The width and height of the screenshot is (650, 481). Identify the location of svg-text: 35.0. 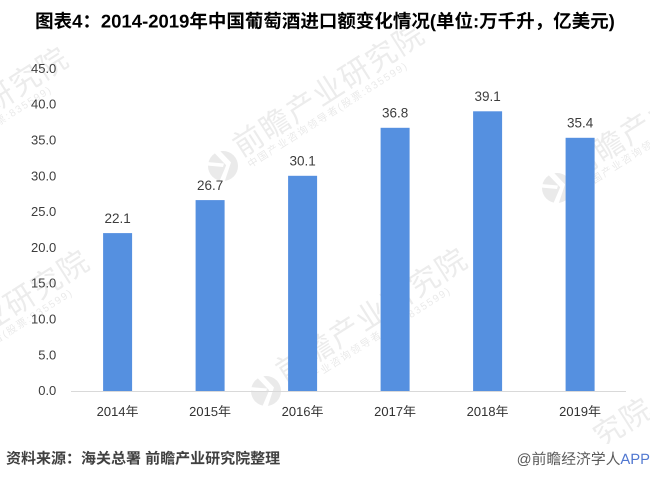
(43, 139).